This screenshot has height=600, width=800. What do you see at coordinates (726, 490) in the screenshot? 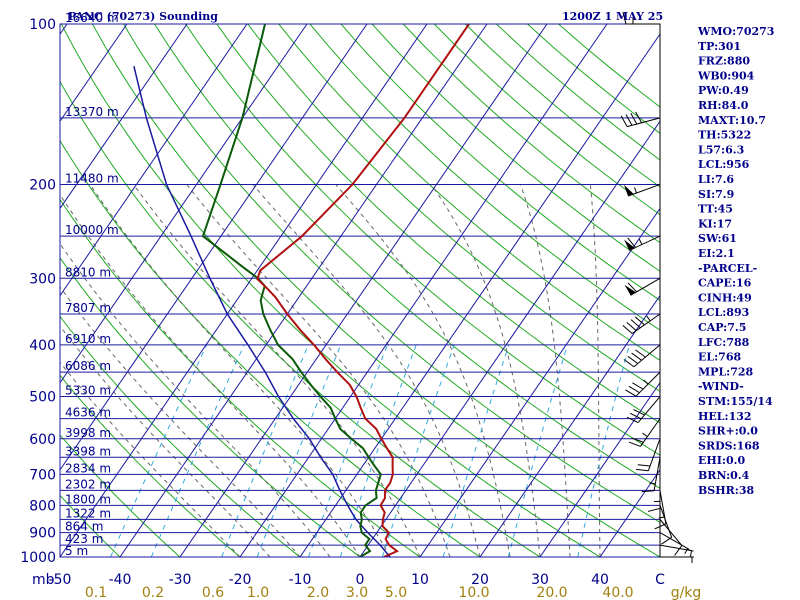
I see `sounding-index-item: BSHR:38` at bounding box center [726, 490].